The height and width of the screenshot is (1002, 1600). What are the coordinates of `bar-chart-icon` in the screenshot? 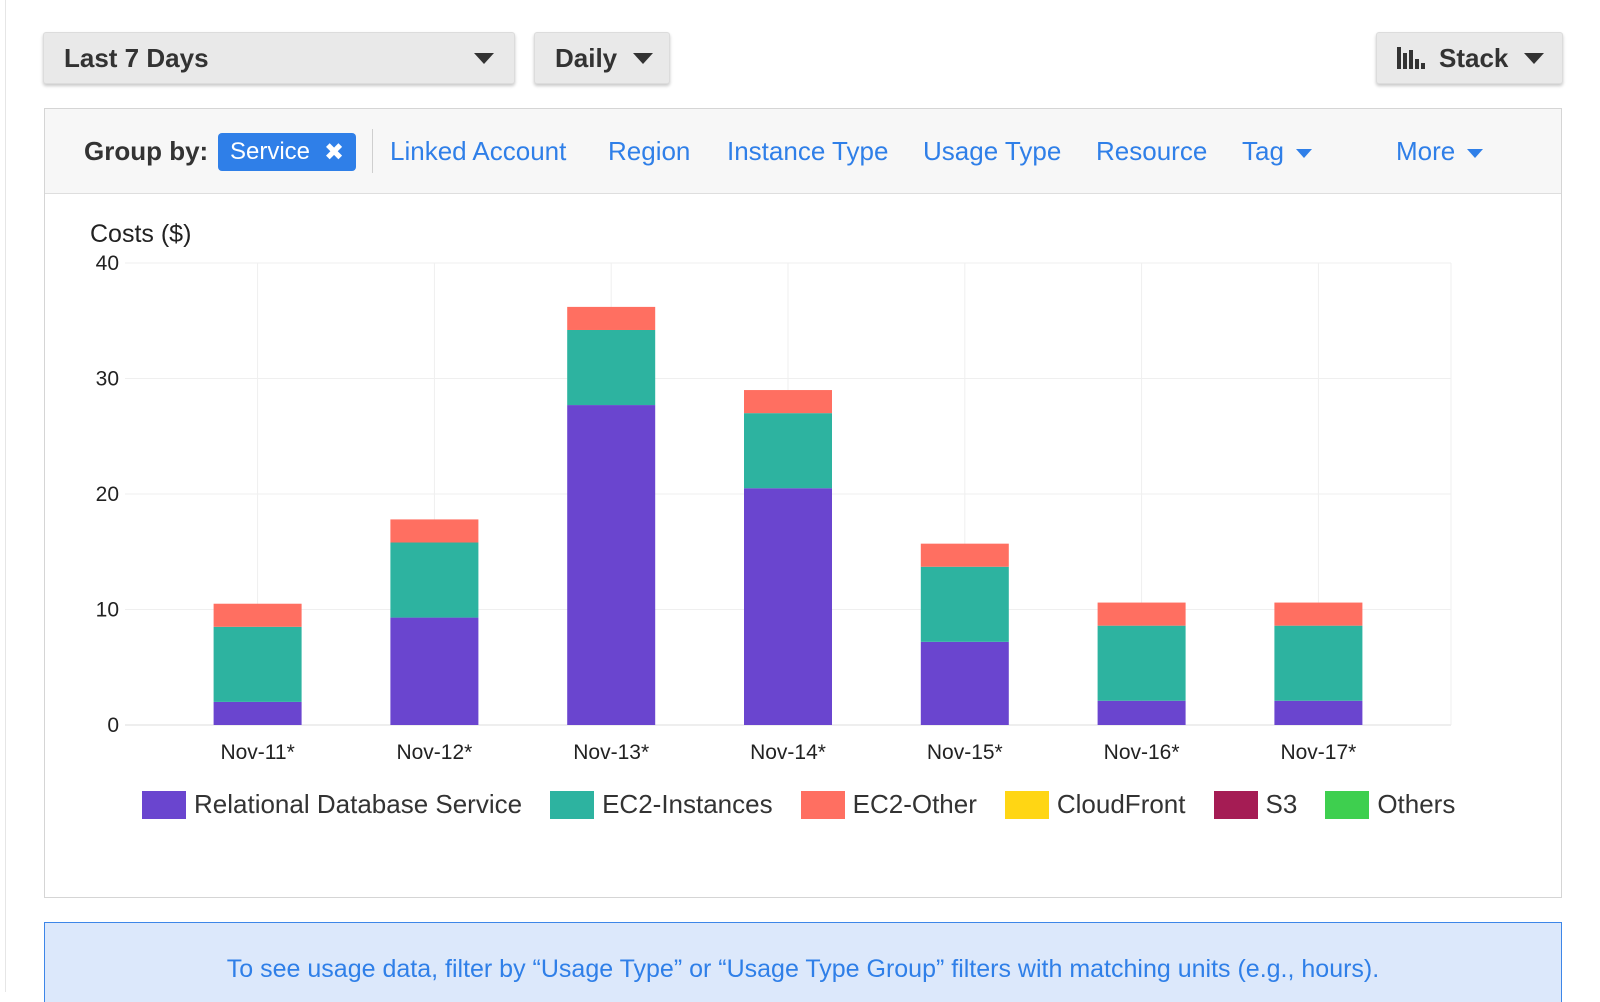 It's located at (1412, 58).